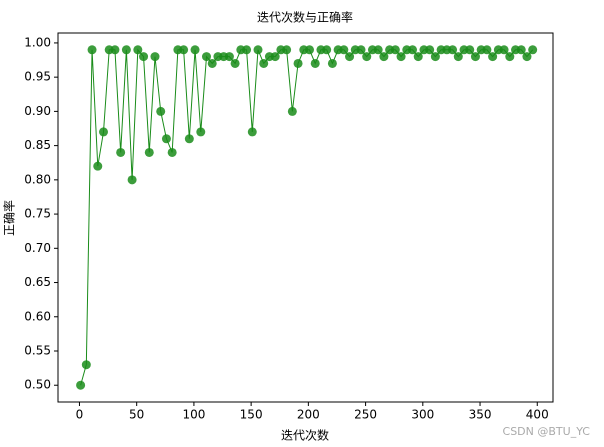  What do you see at coordinates (305, 435) in the screenshot?
I see `x-axis-label: 迭代次数` at bounding box center [305, 435].